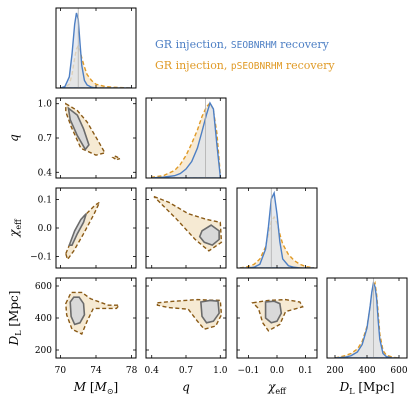 This screenshot has width=415, height=401. Describe the element at coordinates (273, 312) in the screenshot. I see `contour-seobnrhm-chi_D` at that location.